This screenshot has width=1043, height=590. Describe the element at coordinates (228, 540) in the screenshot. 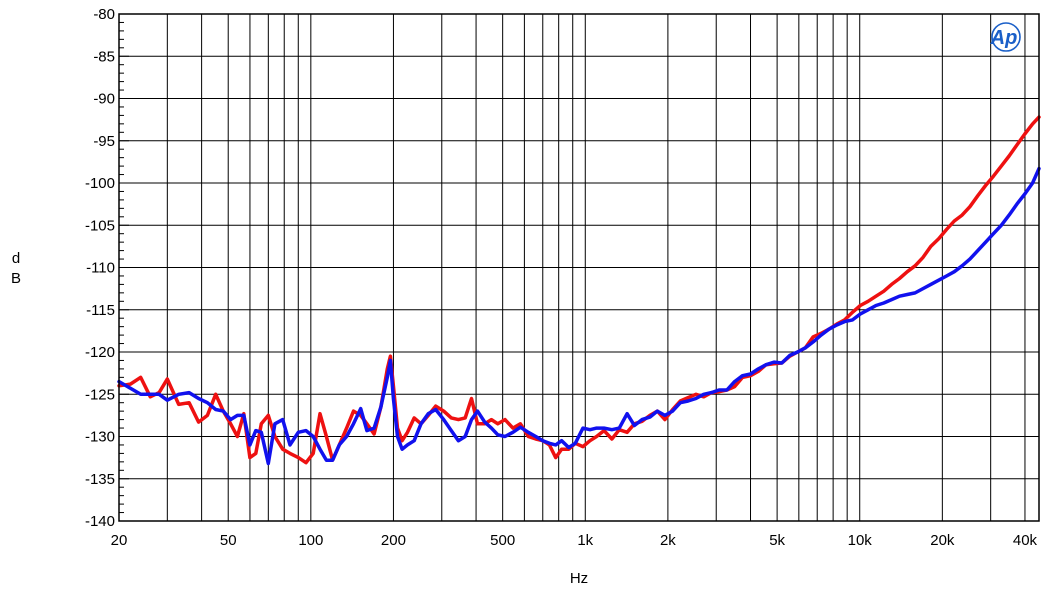

I see `x-tick-label: 50` at that location.